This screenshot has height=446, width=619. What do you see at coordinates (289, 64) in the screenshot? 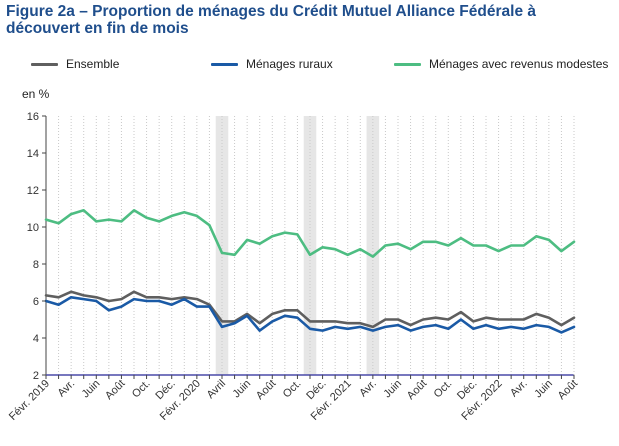
I see `legend-label-menages-ruraux: Ménages ruraux` at bounding box center [289, 64].